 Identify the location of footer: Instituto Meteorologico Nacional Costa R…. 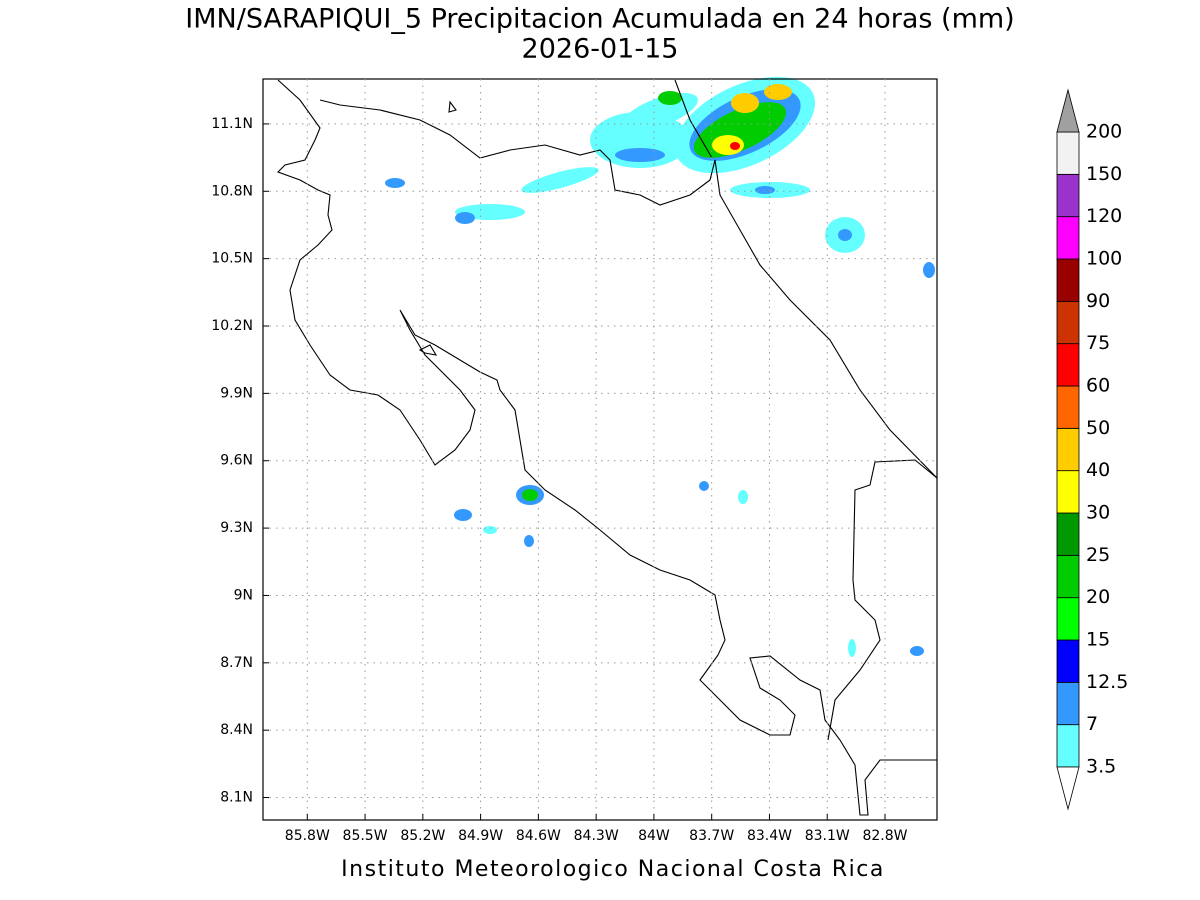
(613, 869).